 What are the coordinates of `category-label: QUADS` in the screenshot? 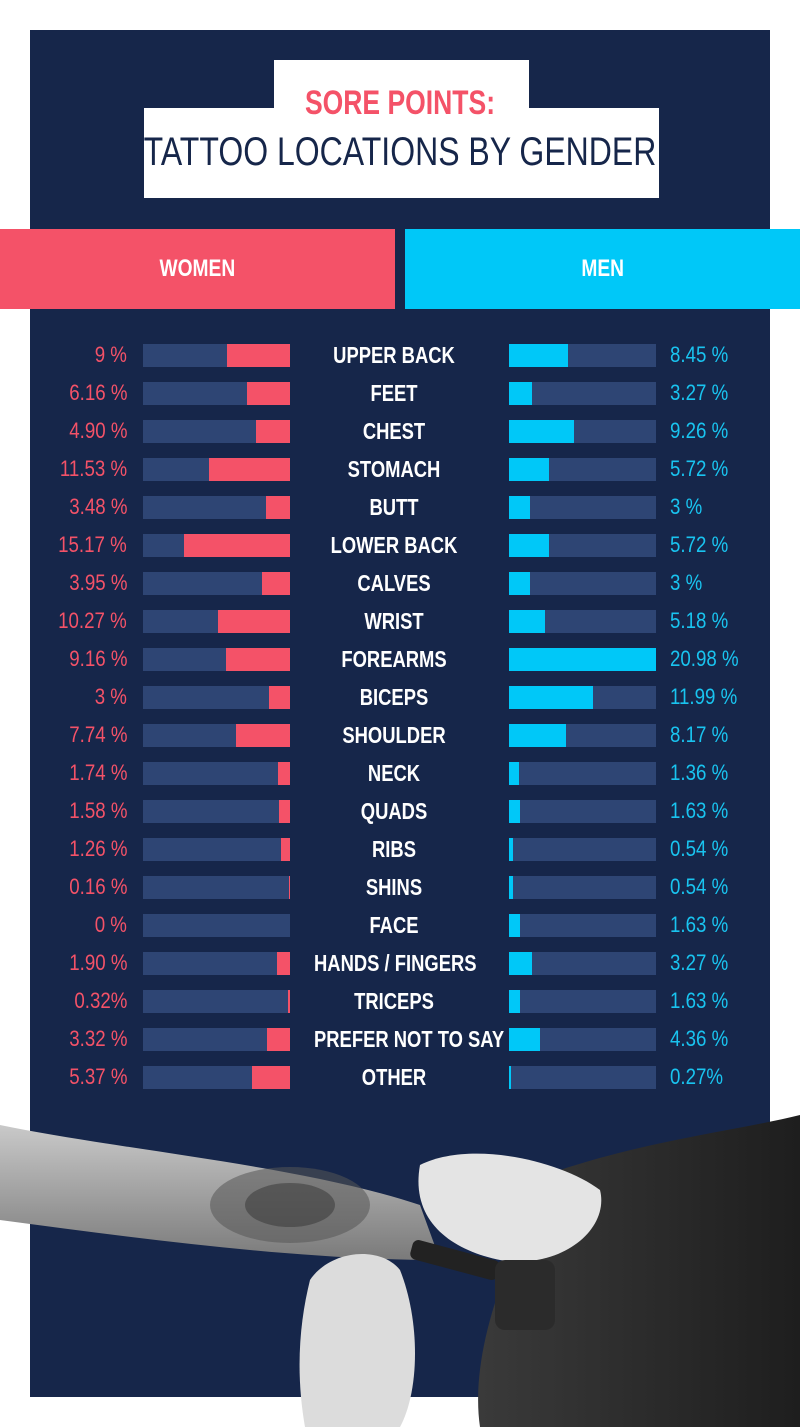 It's located at (394, 811).